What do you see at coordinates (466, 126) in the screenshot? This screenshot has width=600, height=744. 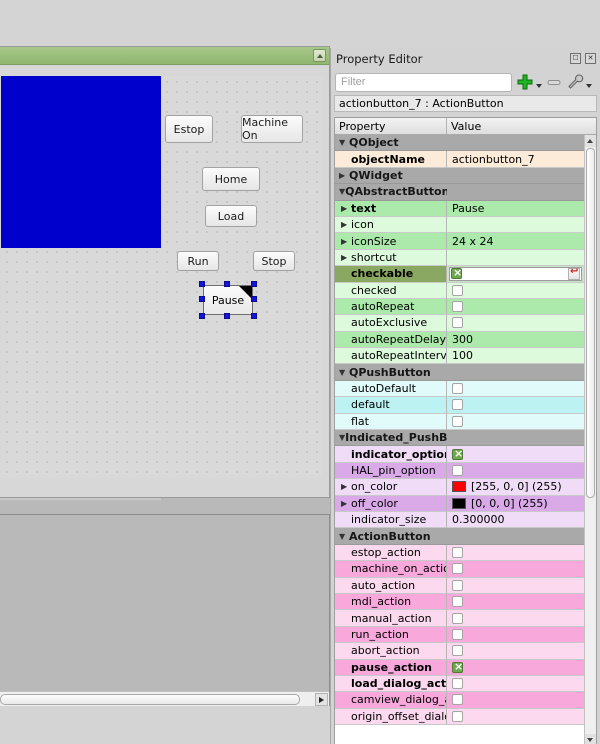 I see `column-header-value: Value` at bounding box center [466, 126].